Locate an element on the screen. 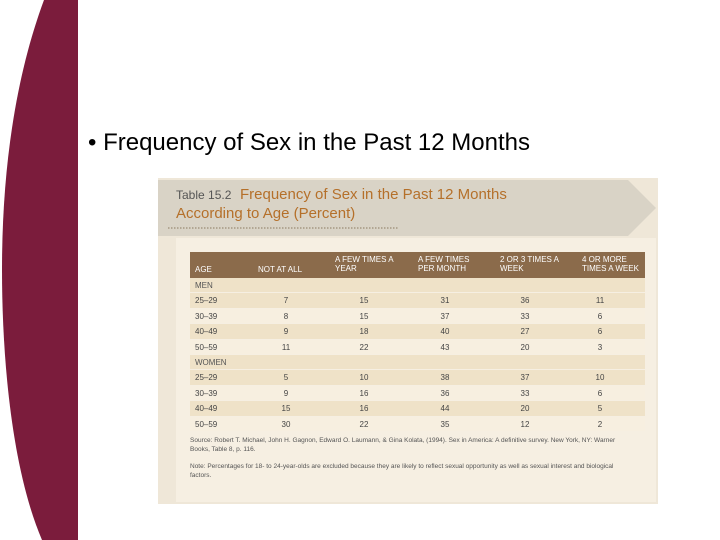  value-cell: 2 is located at coordinates (600, 424).